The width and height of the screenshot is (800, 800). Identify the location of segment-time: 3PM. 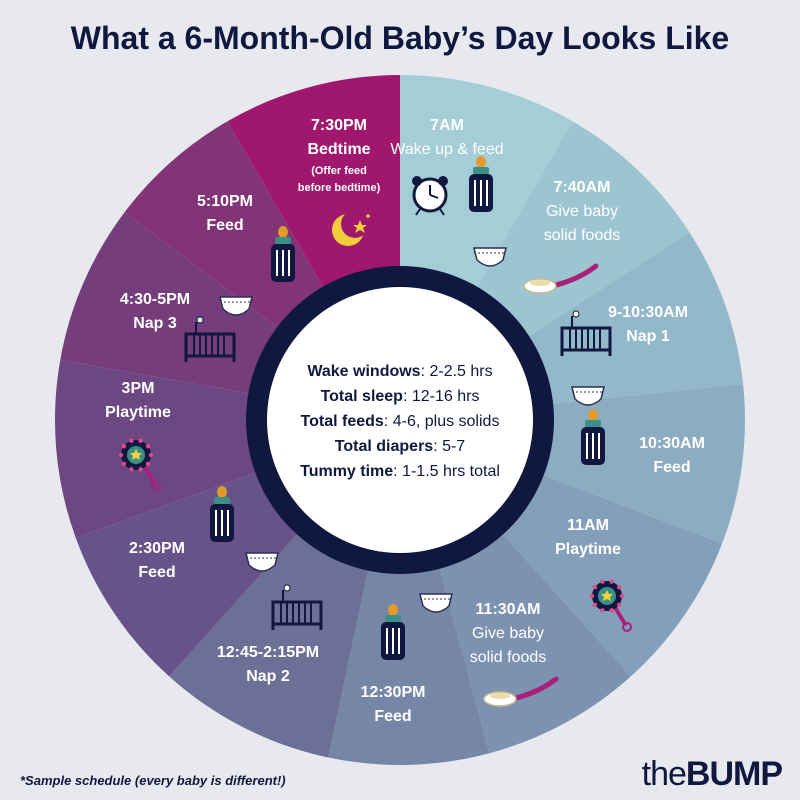
(138, 388).